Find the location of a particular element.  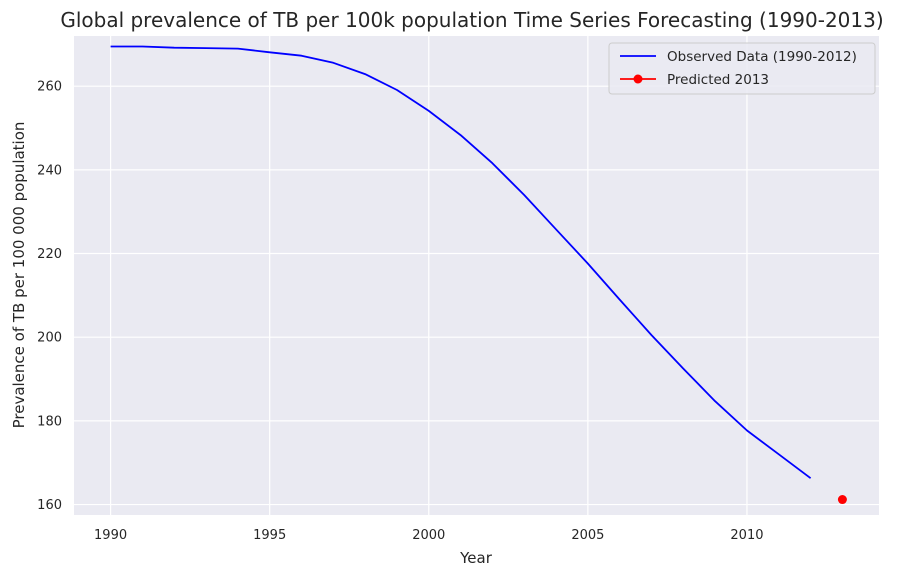

x-axis-label: Year is located at coordinates (476, 558).